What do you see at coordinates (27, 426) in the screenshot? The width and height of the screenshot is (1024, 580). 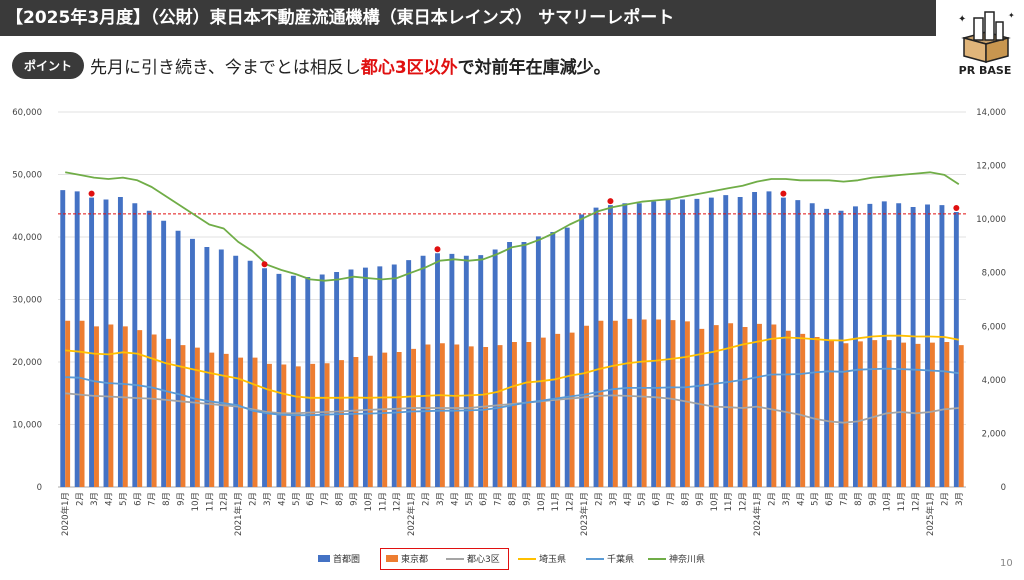 I see `left-axis-tick-label: 10,000` at bounding box center [27, 426].